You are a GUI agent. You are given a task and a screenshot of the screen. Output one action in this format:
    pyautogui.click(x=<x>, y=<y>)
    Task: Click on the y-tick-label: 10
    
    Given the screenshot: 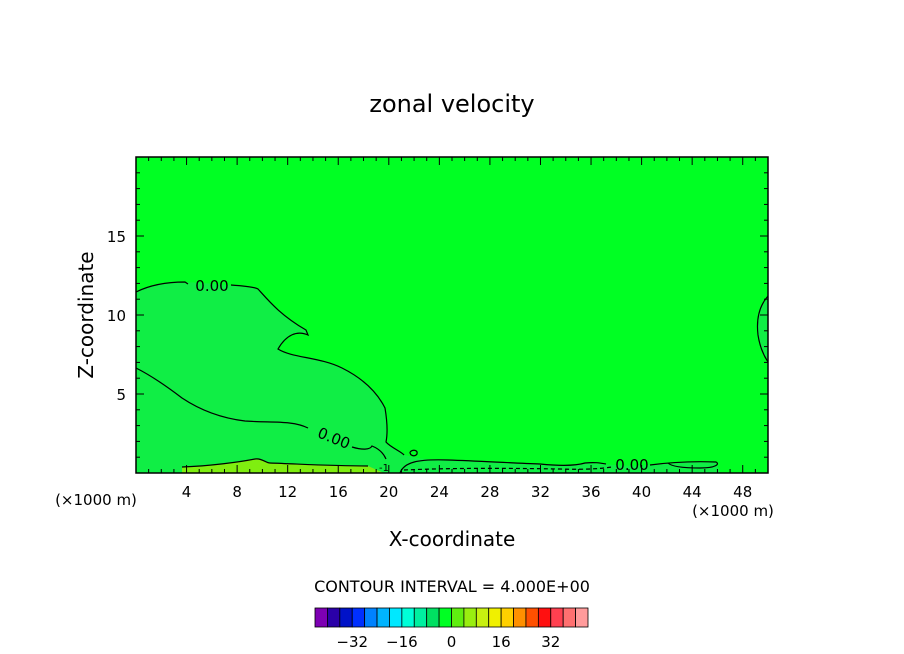 What is the action you would take?
    pyautogui.click(x=116, y=316)
    